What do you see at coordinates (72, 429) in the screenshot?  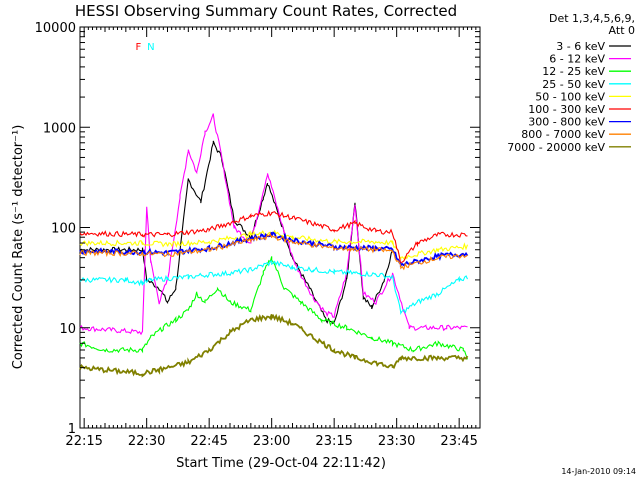 I see `y-tick-label: 1` at bounding box center [72, 429].